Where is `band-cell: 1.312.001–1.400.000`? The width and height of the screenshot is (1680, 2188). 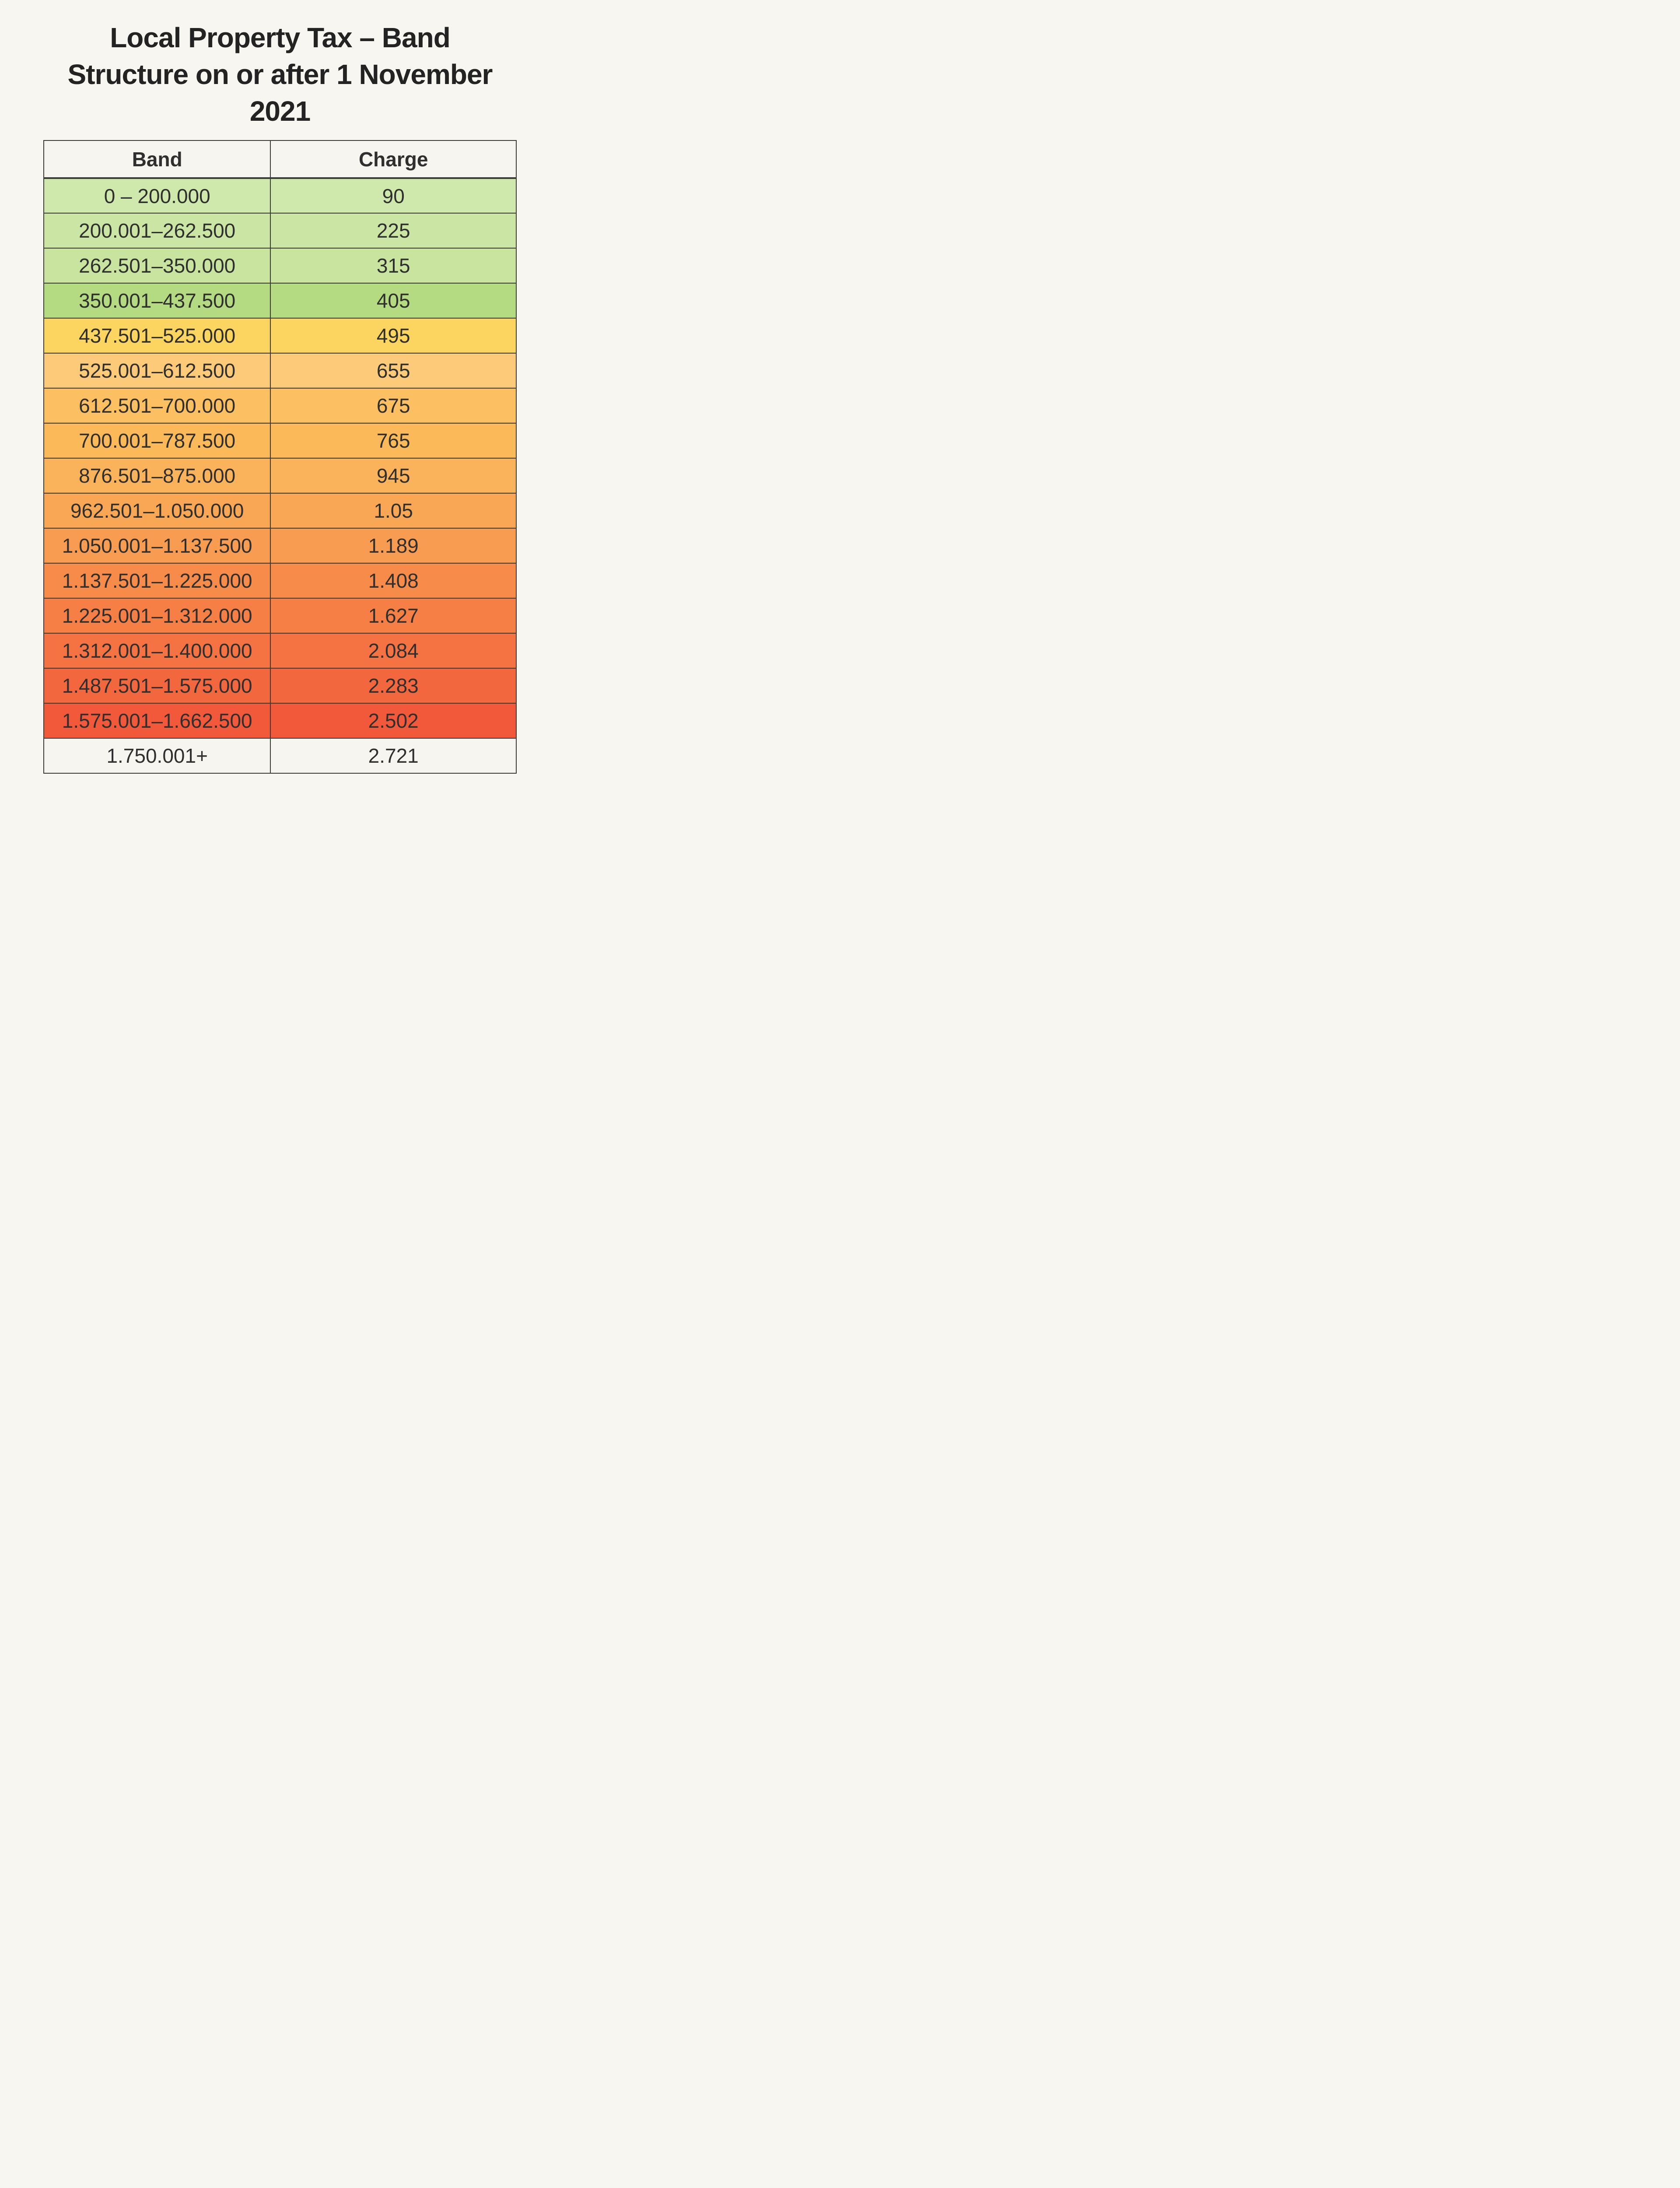
band-cell: 1.312.001–1.400.000 is located at coordinates (157, 651).